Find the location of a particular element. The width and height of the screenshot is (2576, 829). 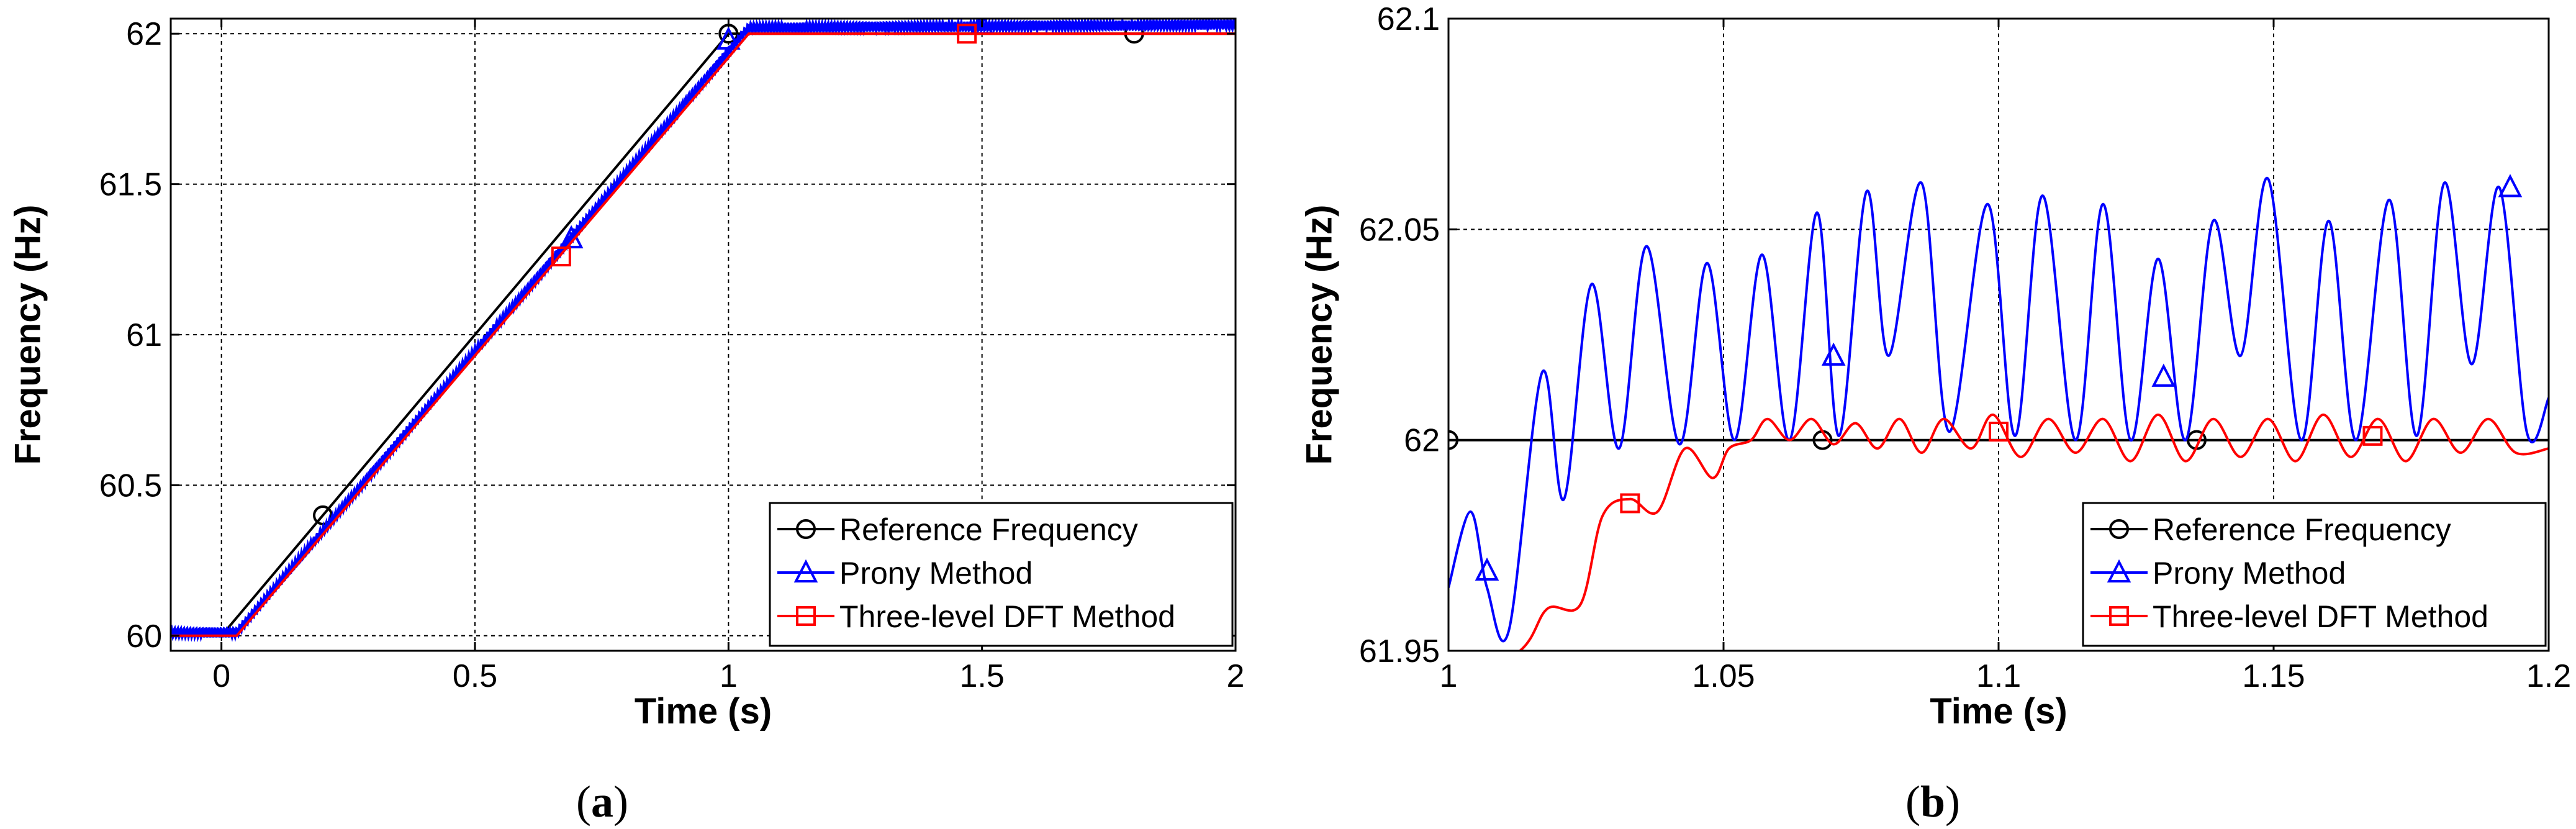

x-tick-label: 1.5 is located at coordinates (982, 676).